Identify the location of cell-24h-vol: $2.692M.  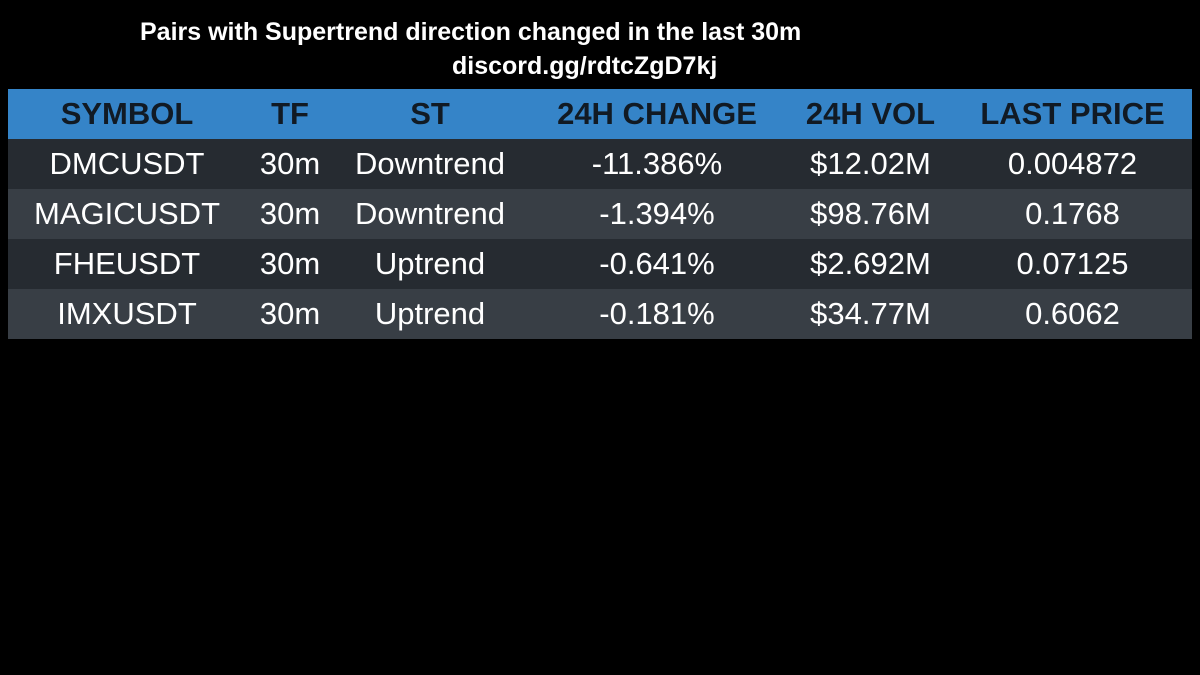
(870, 263).